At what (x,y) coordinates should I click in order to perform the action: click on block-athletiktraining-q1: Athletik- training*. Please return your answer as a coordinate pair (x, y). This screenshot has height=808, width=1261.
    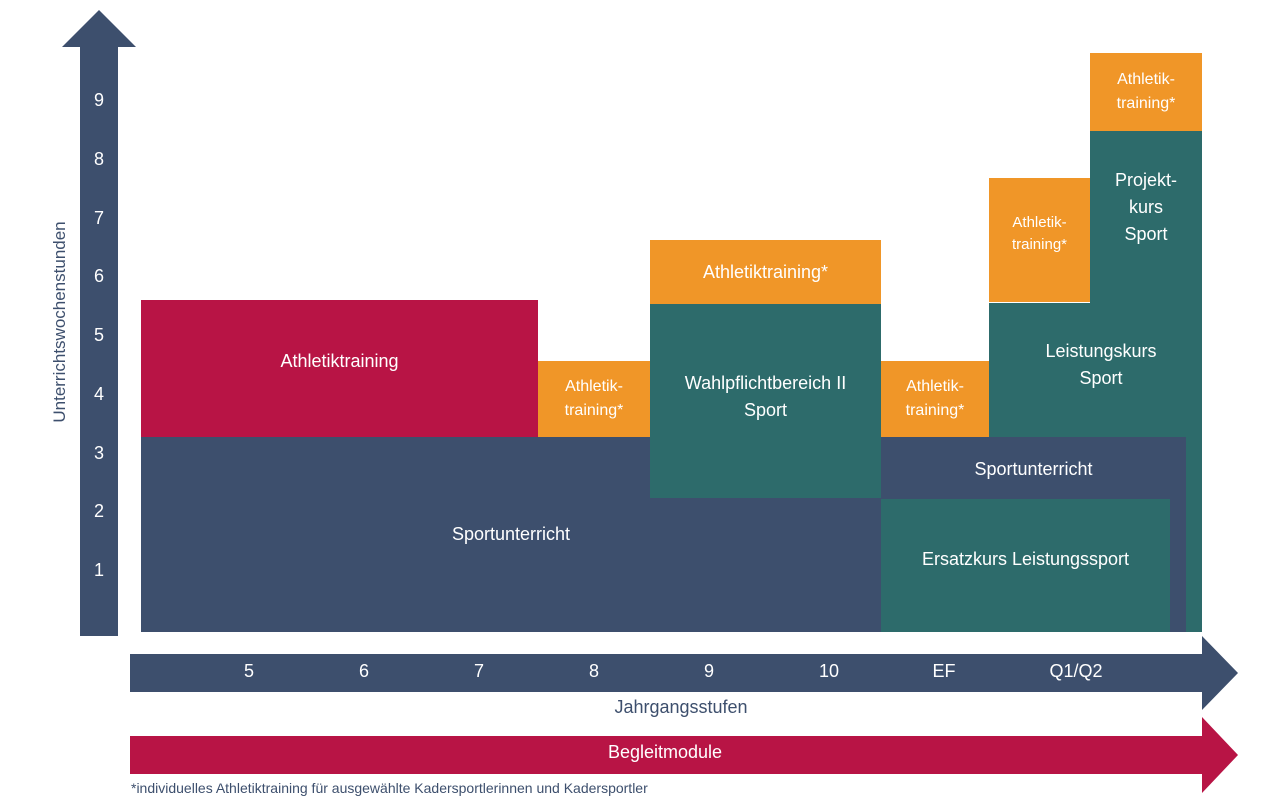
    Looking at the image, I should click on (1039, 240).